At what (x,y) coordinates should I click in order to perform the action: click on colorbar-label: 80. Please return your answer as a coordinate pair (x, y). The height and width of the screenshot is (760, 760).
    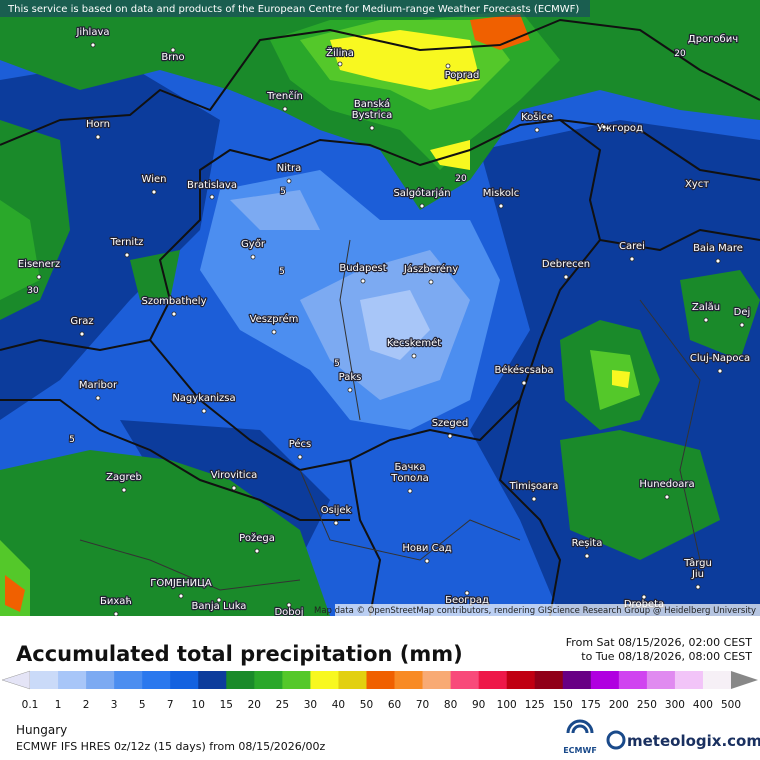
    Looking at the image, I should click on (450, 705).